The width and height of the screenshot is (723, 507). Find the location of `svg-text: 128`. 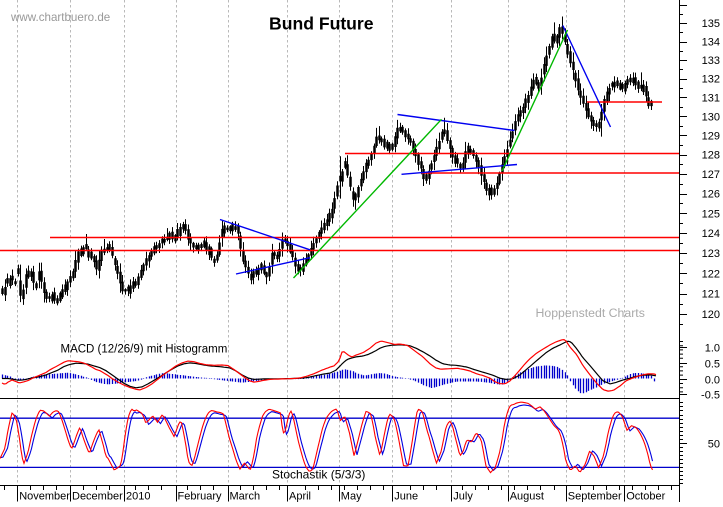

svg-text: 128 is located at coordinates (711, 156).